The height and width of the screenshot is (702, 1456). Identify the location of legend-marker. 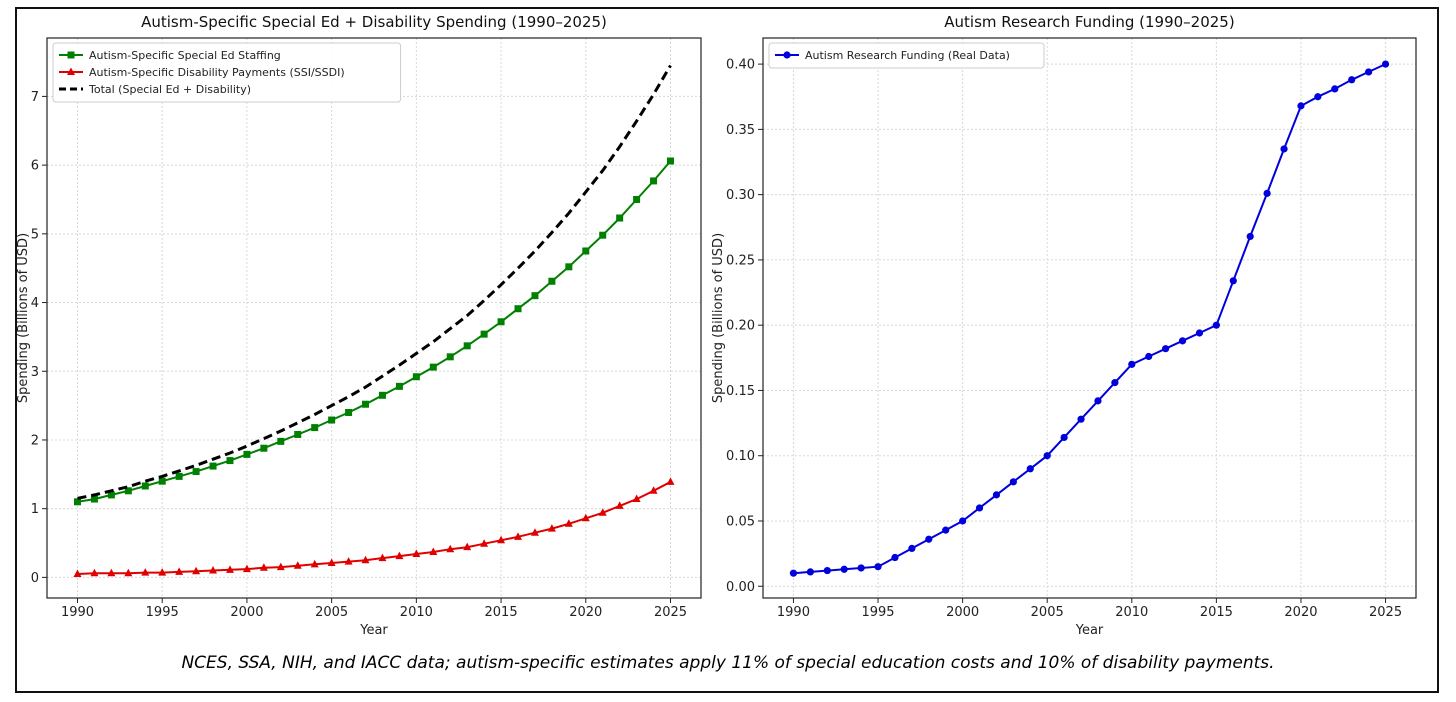
(787, 55).